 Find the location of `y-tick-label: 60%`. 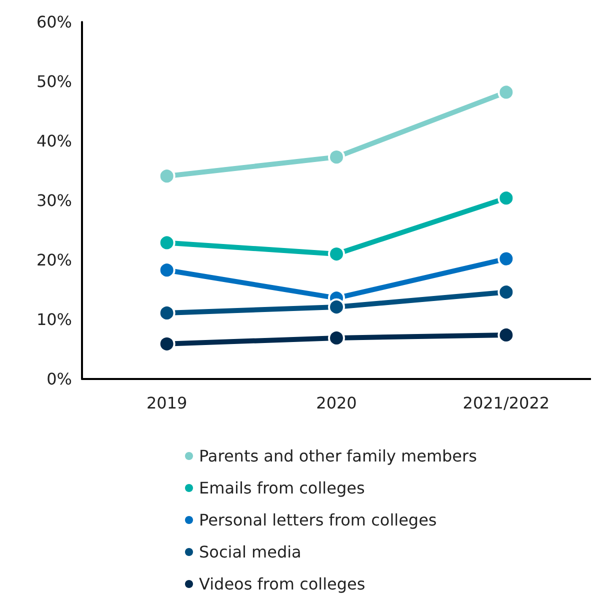

y-tick-label: 60% is located at coordinates (54, 22).